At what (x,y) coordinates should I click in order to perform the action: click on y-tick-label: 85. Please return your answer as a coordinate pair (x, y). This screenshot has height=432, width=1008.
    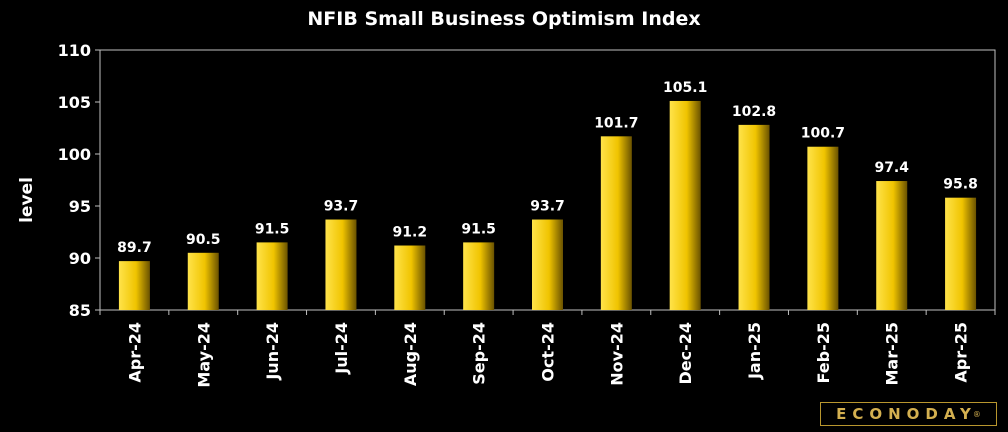
    Looking at the image, I should click on (80, 310).